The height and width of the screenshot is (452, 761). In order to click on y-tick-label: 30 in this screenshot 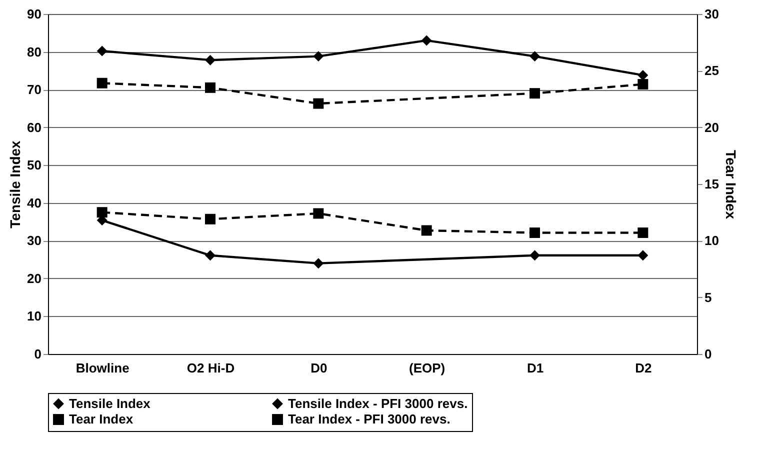, I will do `click(34, 240)`.